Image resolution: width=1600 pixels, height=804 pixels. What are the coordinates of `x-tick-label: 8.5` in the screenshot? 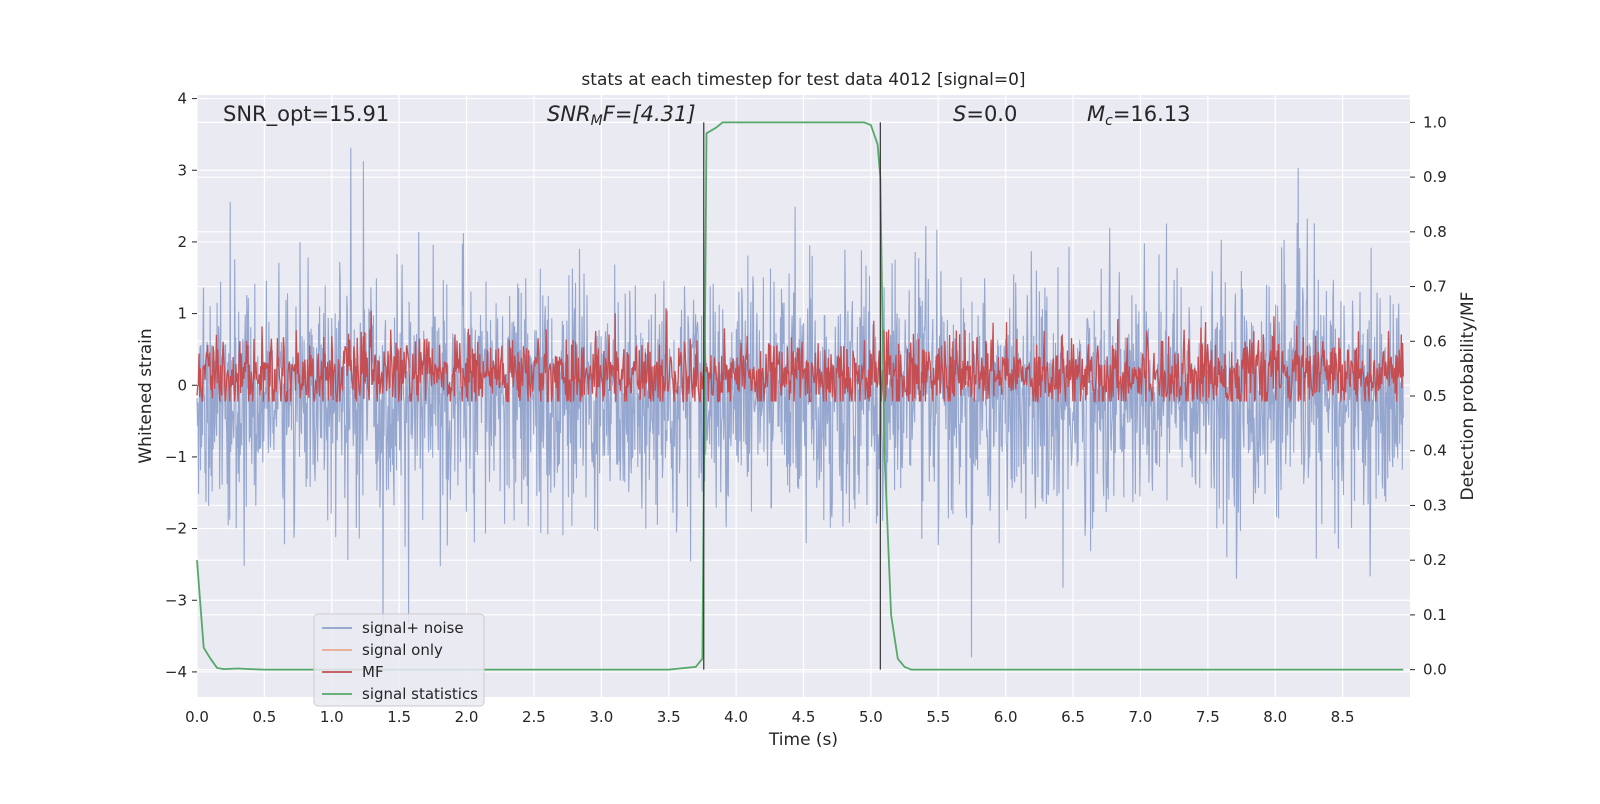 It's located at (1343, 717).